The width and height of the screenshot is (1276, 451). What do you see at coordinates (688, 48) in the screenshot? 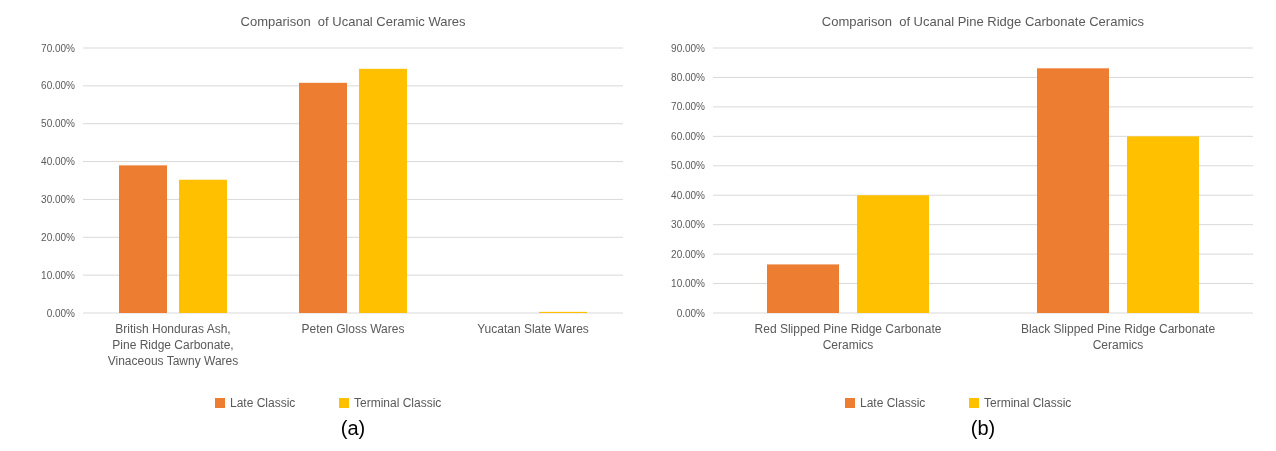
I see `y-tick-label: 90.00%` at bounding box center [688, 48].